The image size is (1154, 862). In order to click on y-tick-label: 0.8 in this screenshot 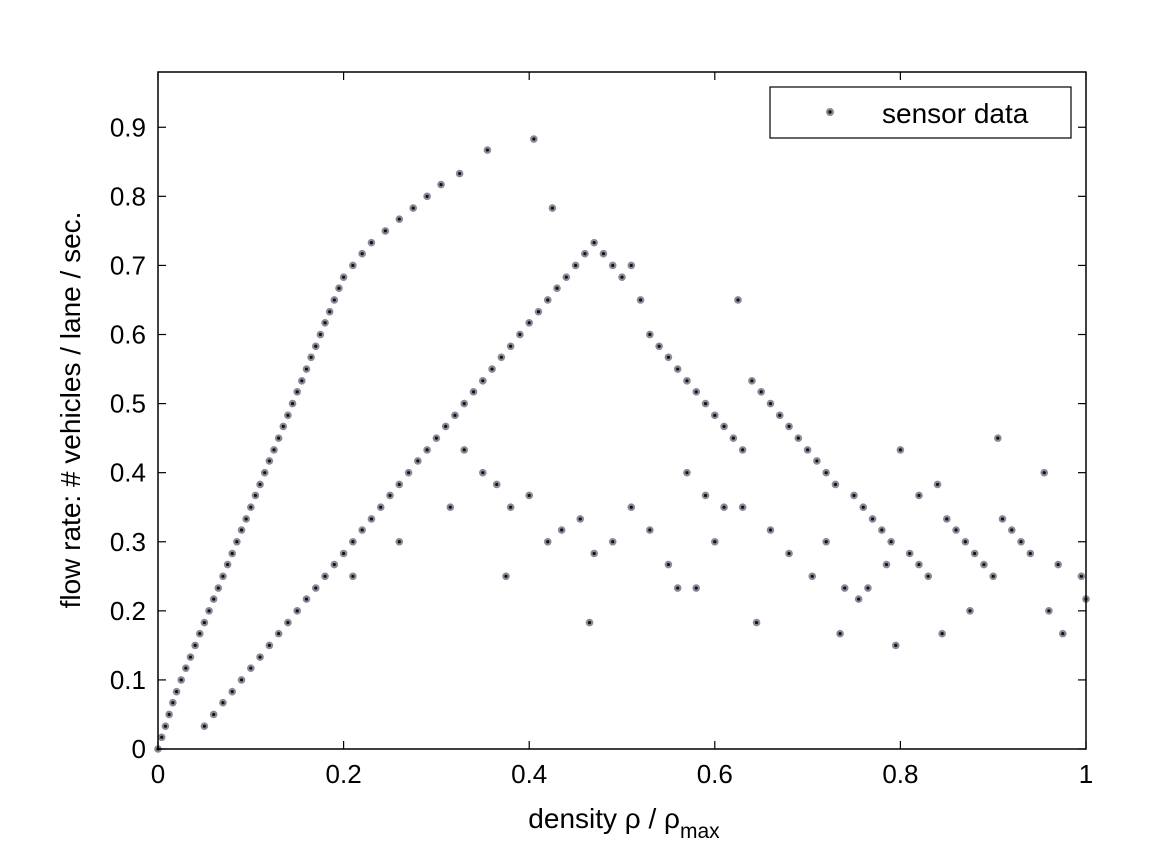, I will do `click(128, 196)`.